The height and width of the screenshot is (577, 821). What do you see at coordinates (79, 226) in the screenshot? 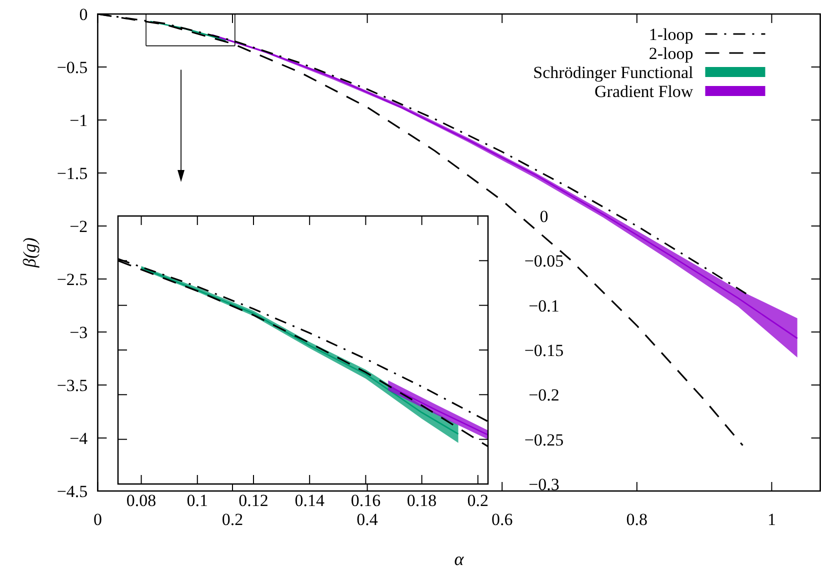
I see `y-tick-label: −2` at bounding box center [79, 226].